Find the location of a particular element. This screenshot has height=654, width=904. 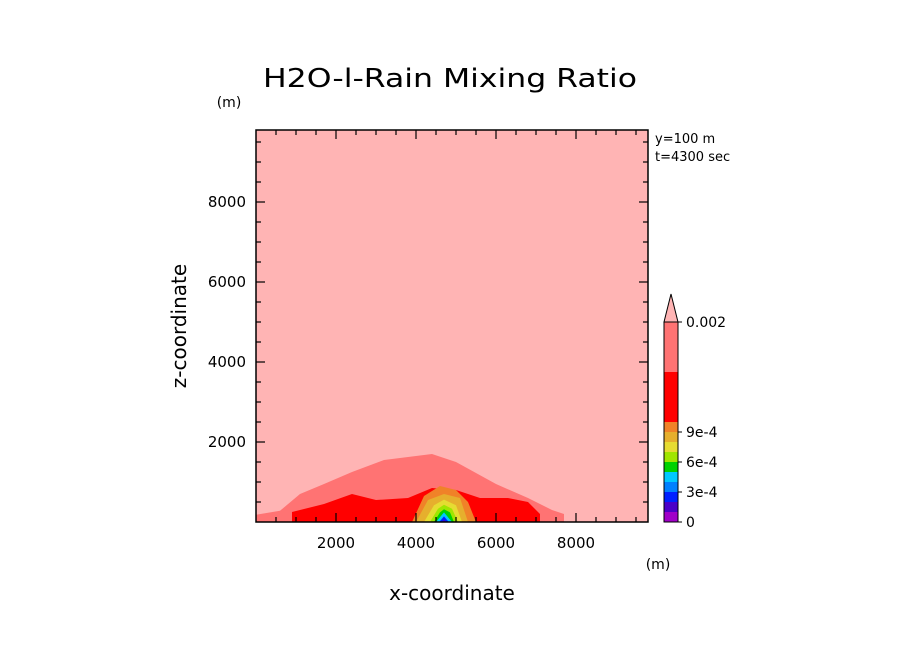

y-unit-label: (m) is located at coordinates (229, 103).